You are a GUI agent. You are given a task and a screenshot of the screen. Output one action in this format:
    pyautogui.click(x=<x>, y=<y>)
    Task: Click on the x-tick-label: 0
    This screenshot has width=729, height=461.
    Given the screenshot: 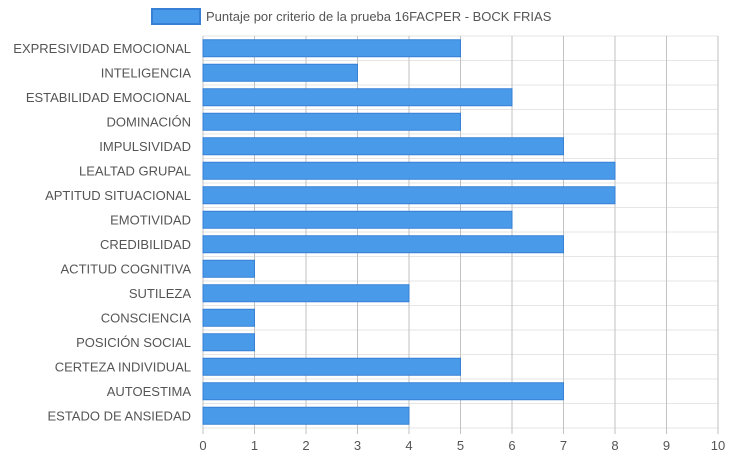 What is the action you would take?
    pyautogui.click(x=202, y=445)
    